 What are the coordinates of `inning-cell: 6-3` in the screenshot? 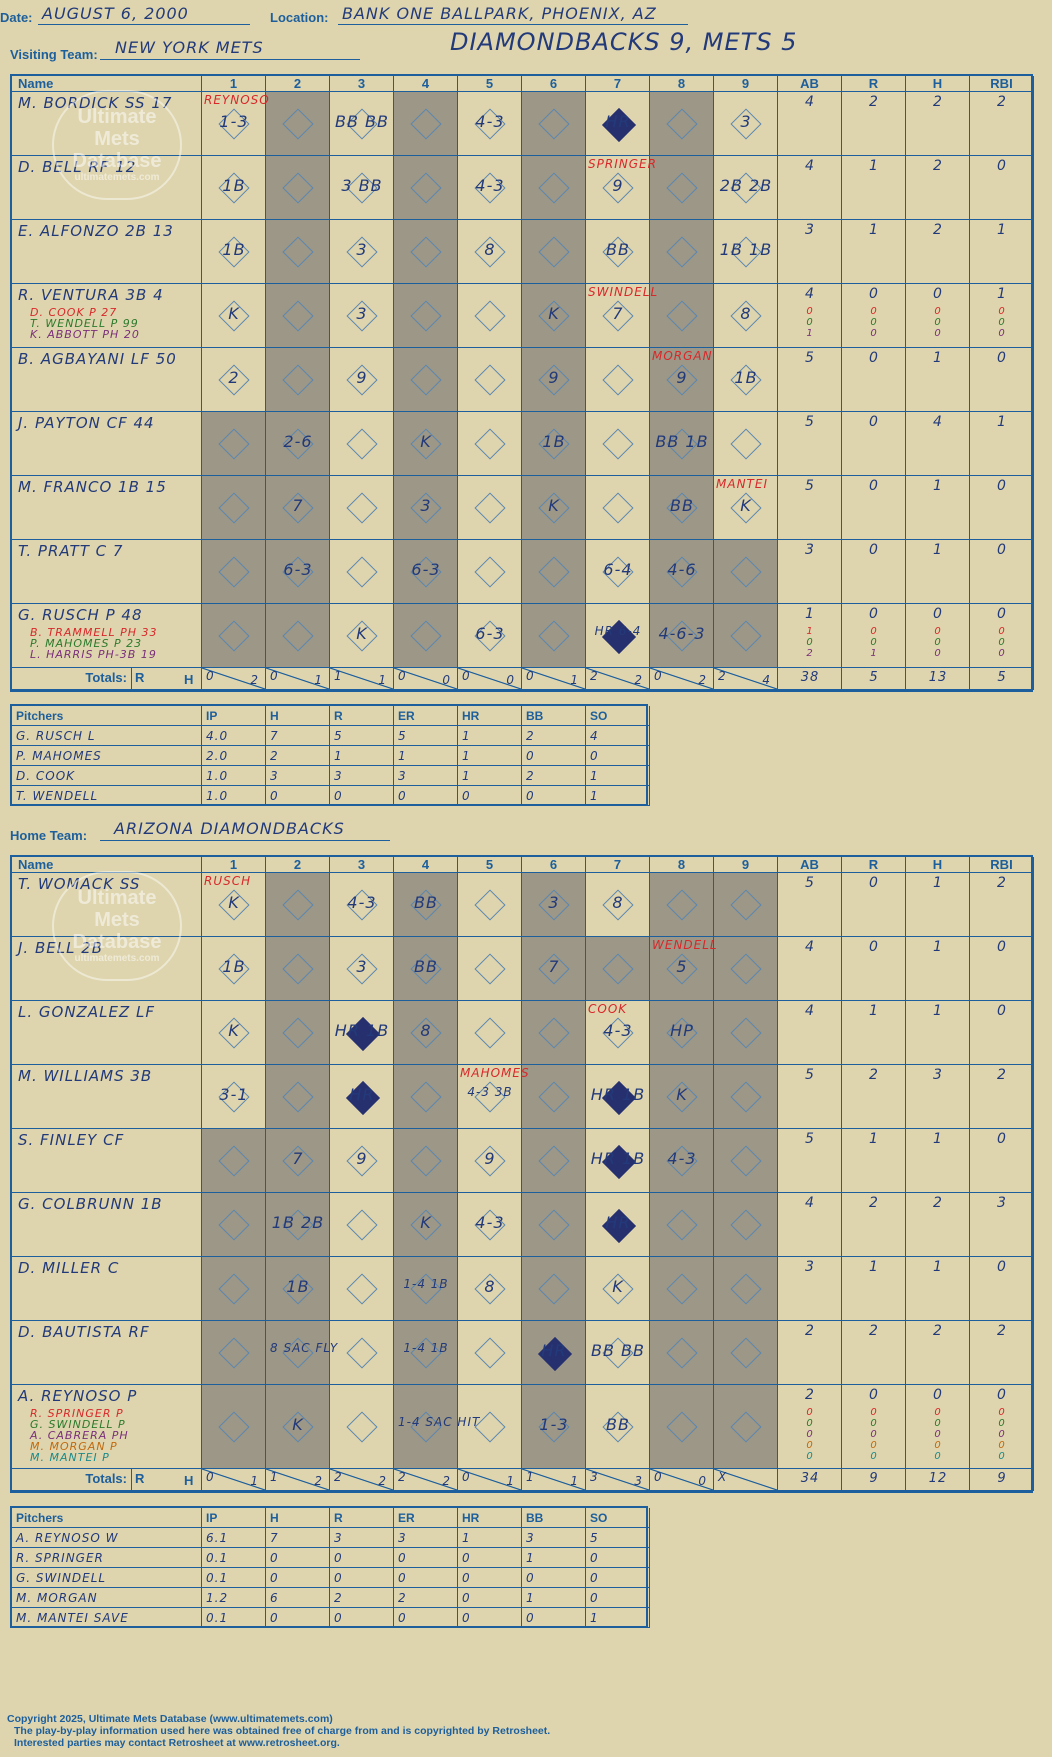 It's located at (426, 572).